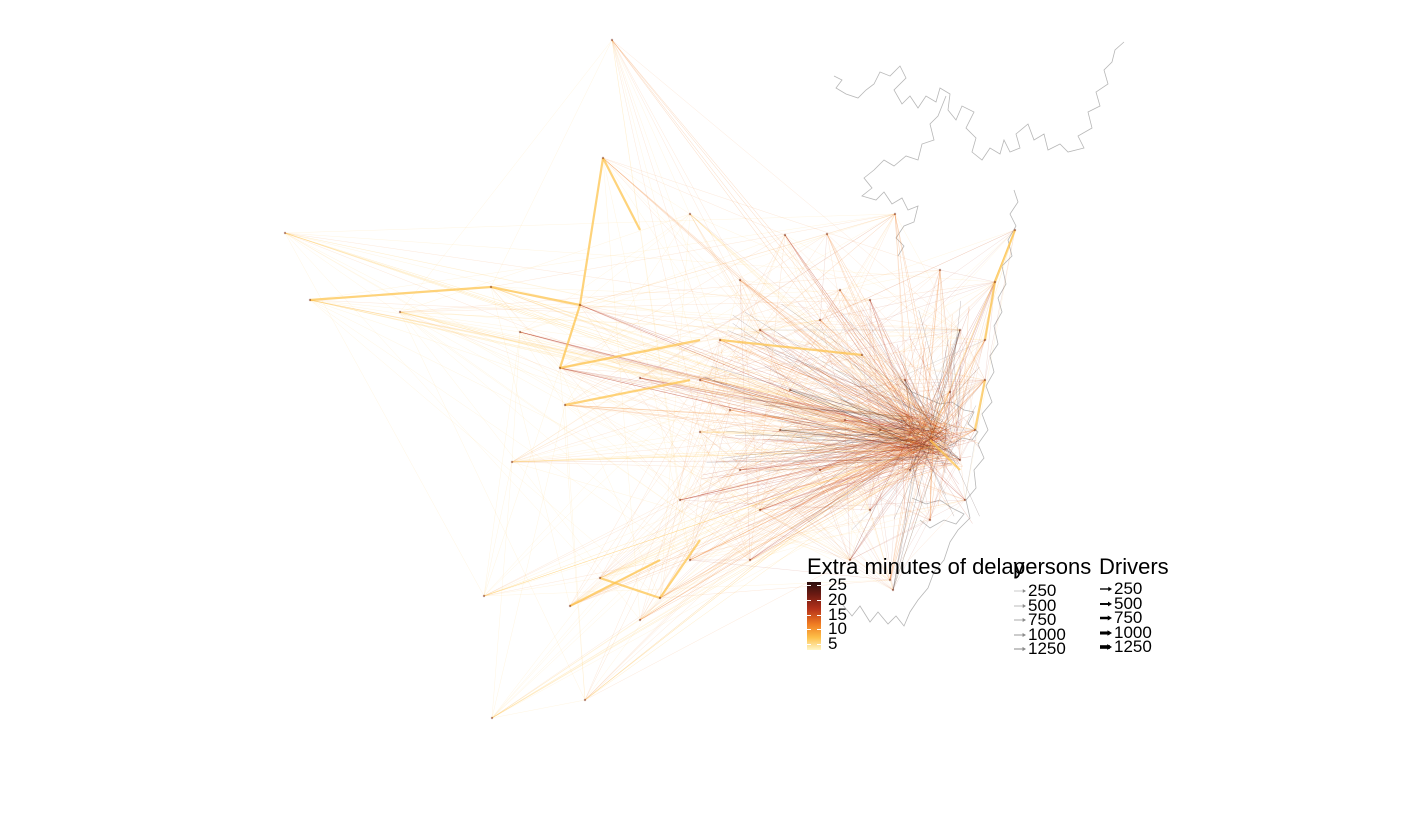 The image size is (1404, 829). I want to click on legend-delay: Extra minutes of delay 25 20 15 10 5, so click(916, 605).